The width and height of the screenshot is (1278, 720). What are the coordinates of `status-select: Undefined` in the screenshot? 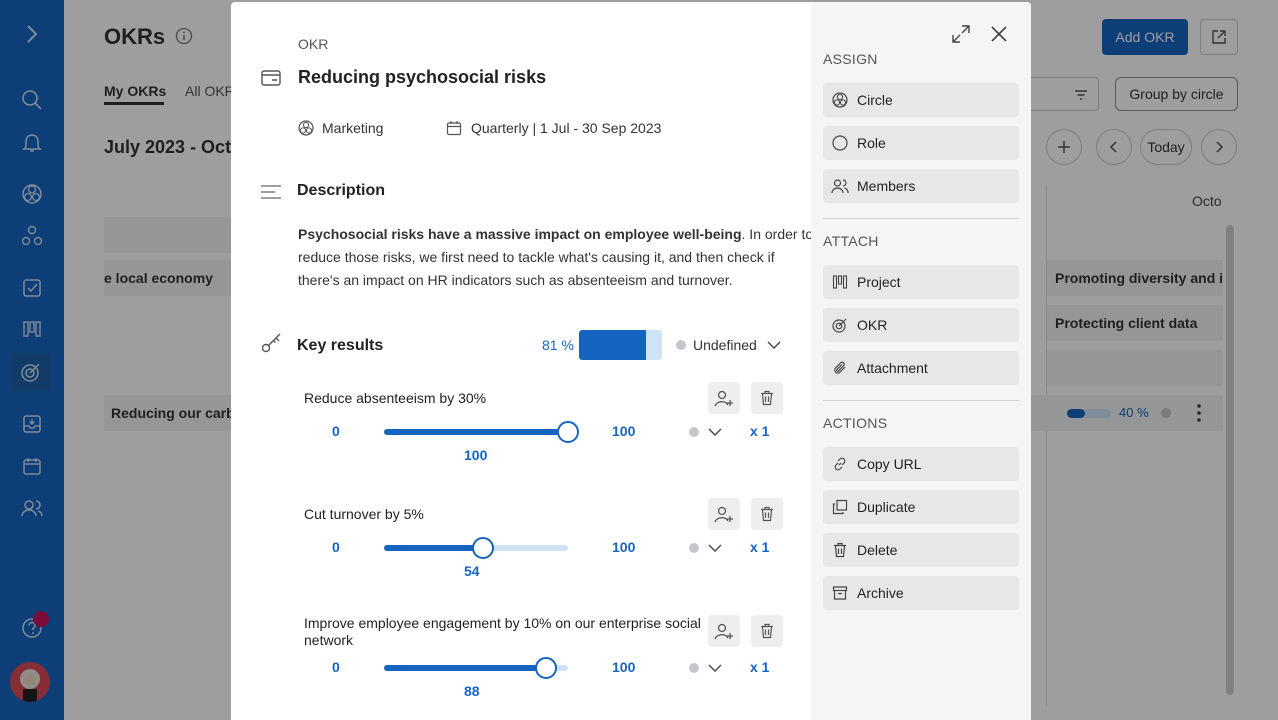 It's located at (725, 345).